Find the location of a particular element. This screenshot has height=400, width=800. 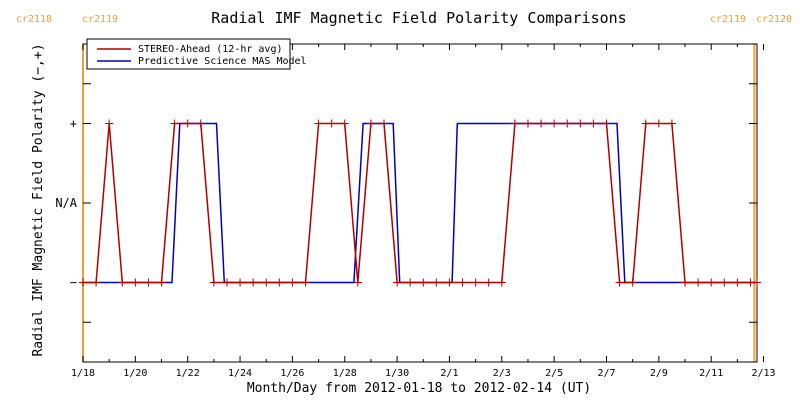

legend-label-stereo: STEREO-Ahead (12-hr avg) is located at coordinates (210, 49).